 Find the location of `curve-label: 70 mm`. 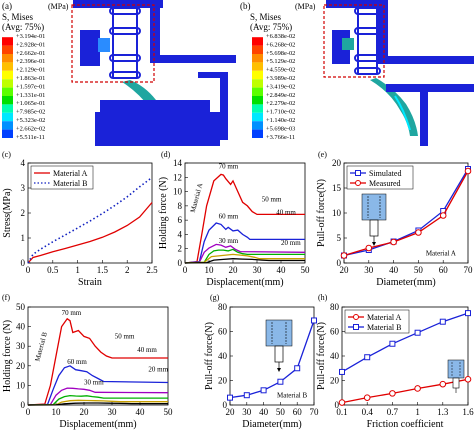

curve-label: 70 mm is located at coordinates (72, 313).